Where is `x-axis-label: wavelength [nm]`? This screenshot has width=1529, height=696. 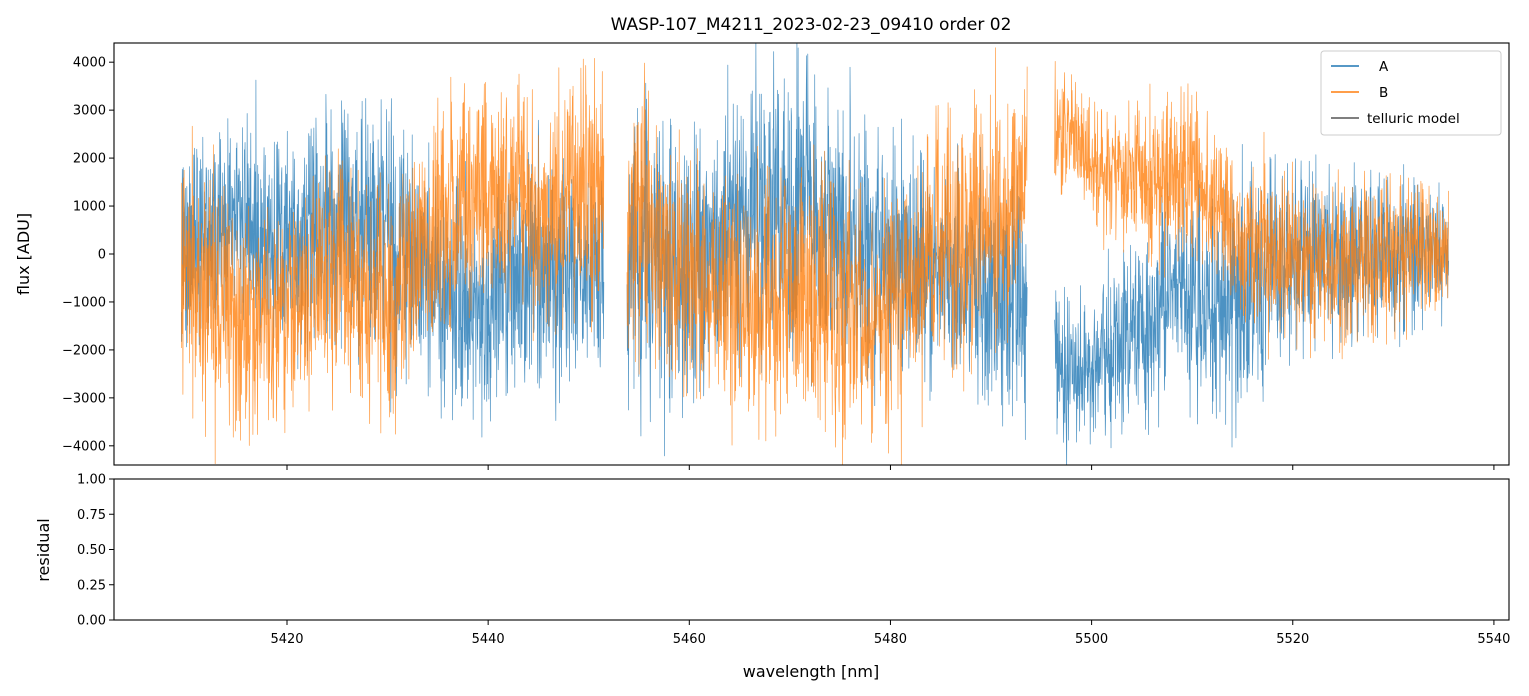 x-axis-label: wavelength [nm] is located at coordinates (811, 671).